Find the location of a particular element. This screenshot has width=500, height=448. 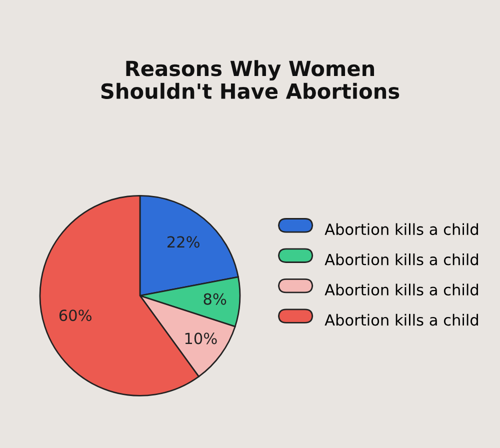

chart-title: Reasons Why Women Shouldn't Have Abortions is located at coordinates (250, 80).